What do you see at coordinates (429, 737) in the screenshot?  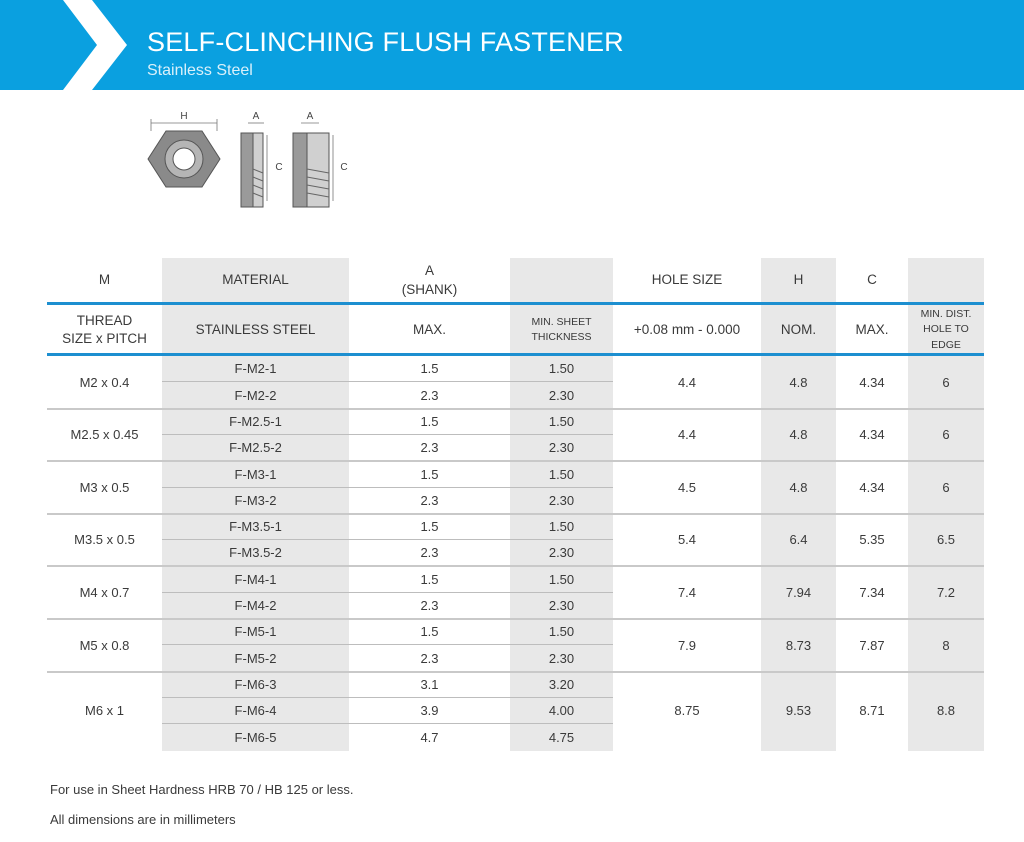 I see `shank-max-cell: 4.7` at bounding box center [429, 737].